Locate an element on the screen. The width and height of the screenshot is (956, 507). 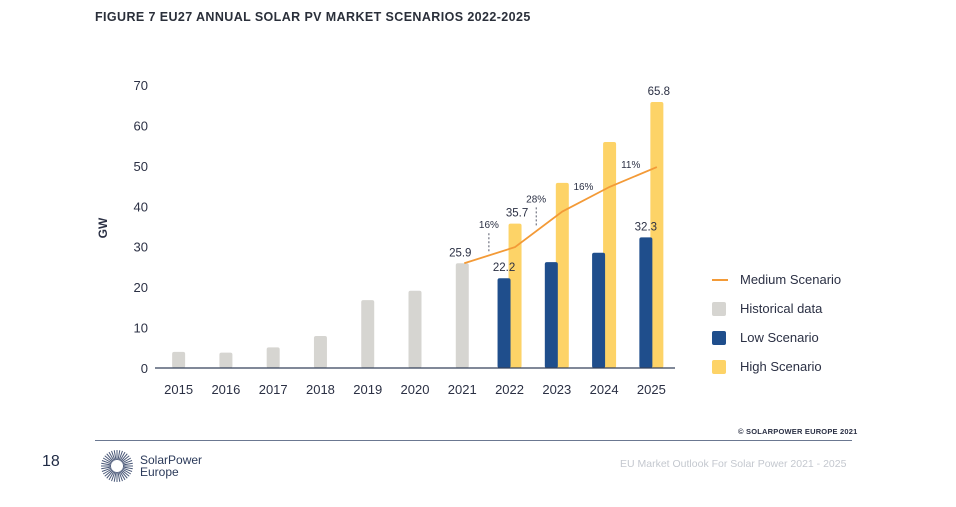
sunburst-icon is located at coordinates (117, 466).